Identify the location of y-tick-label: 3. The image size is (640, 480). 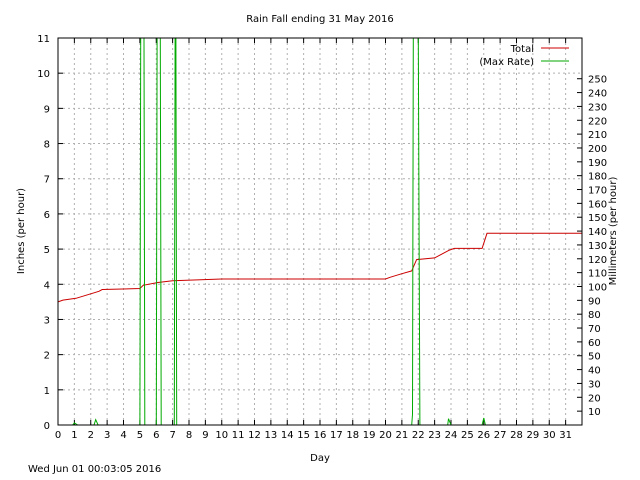
(47, 320).